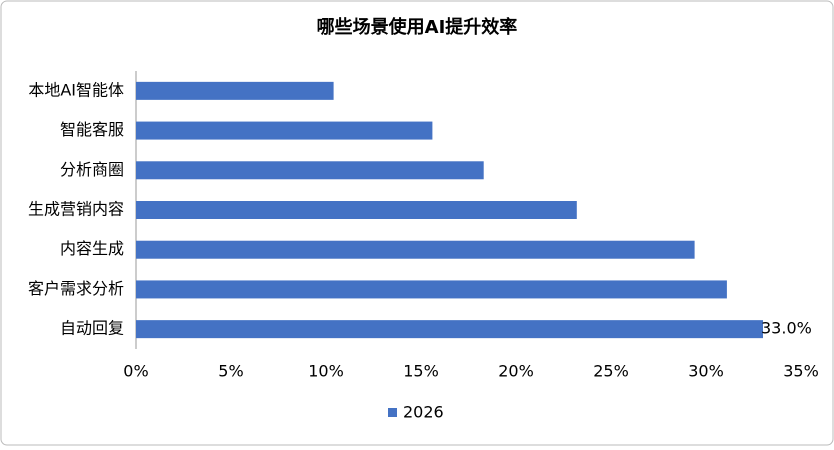 This screenshot has width=834, height=450. Describe the element at coordinates (76, 288) in the screenshot. I see `y-tick-label: 客户需求分析` at that location.